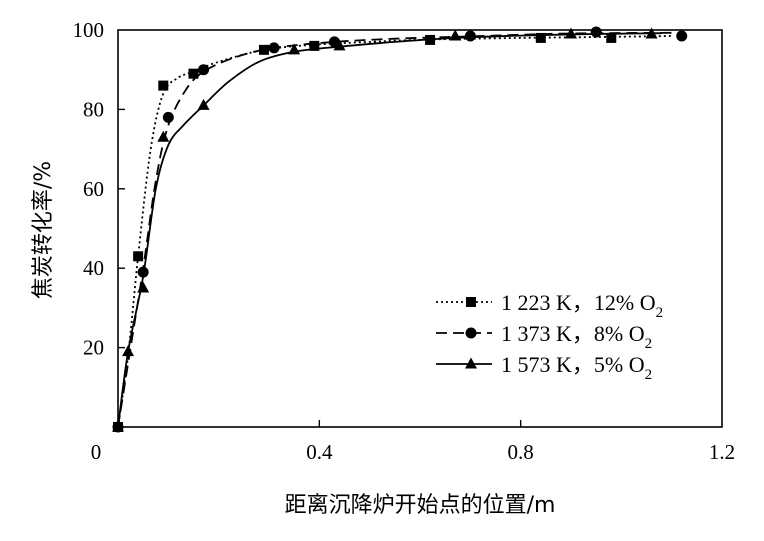 This screenshot has height=541, width=764. I want to click on legend-label: 1 373 K，8% O2, so click(576, 336).